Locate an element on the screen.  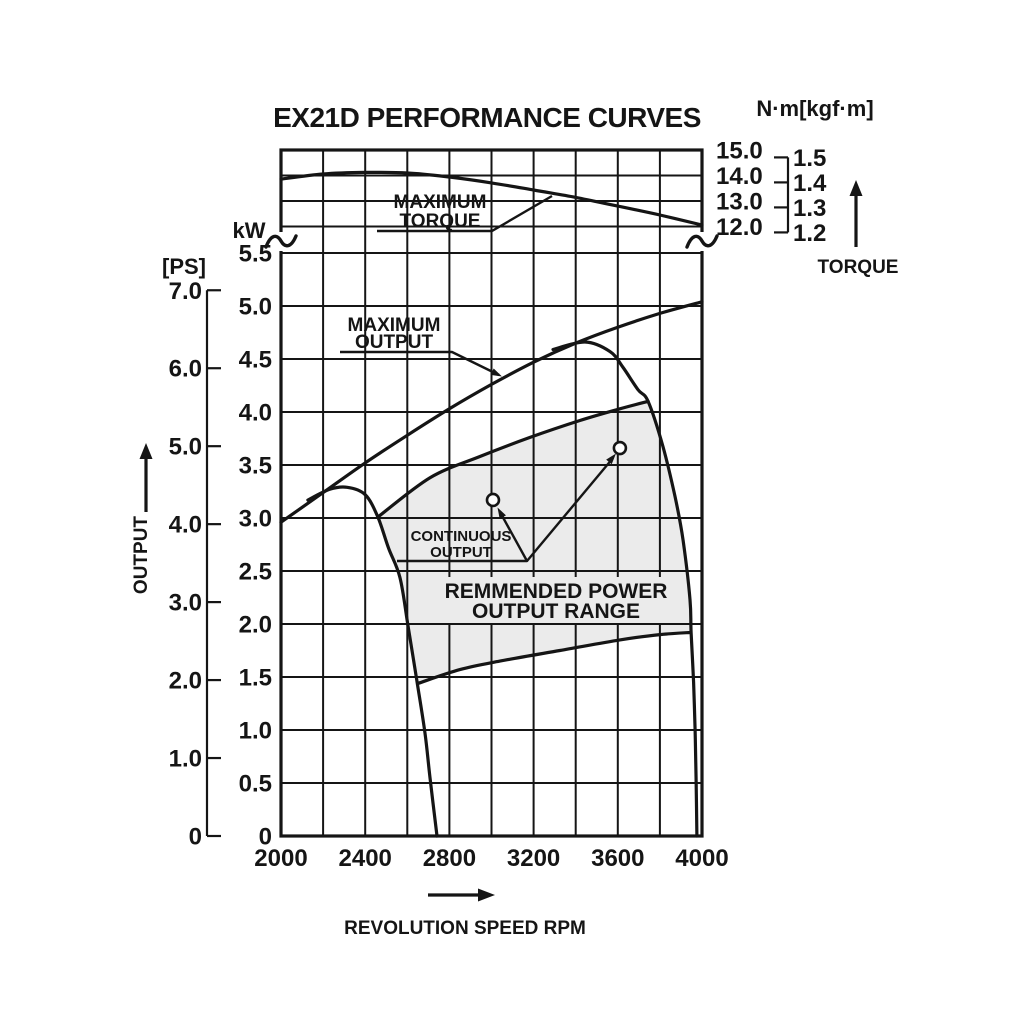
continuous-output-curve is located at coordinates (513, 459).